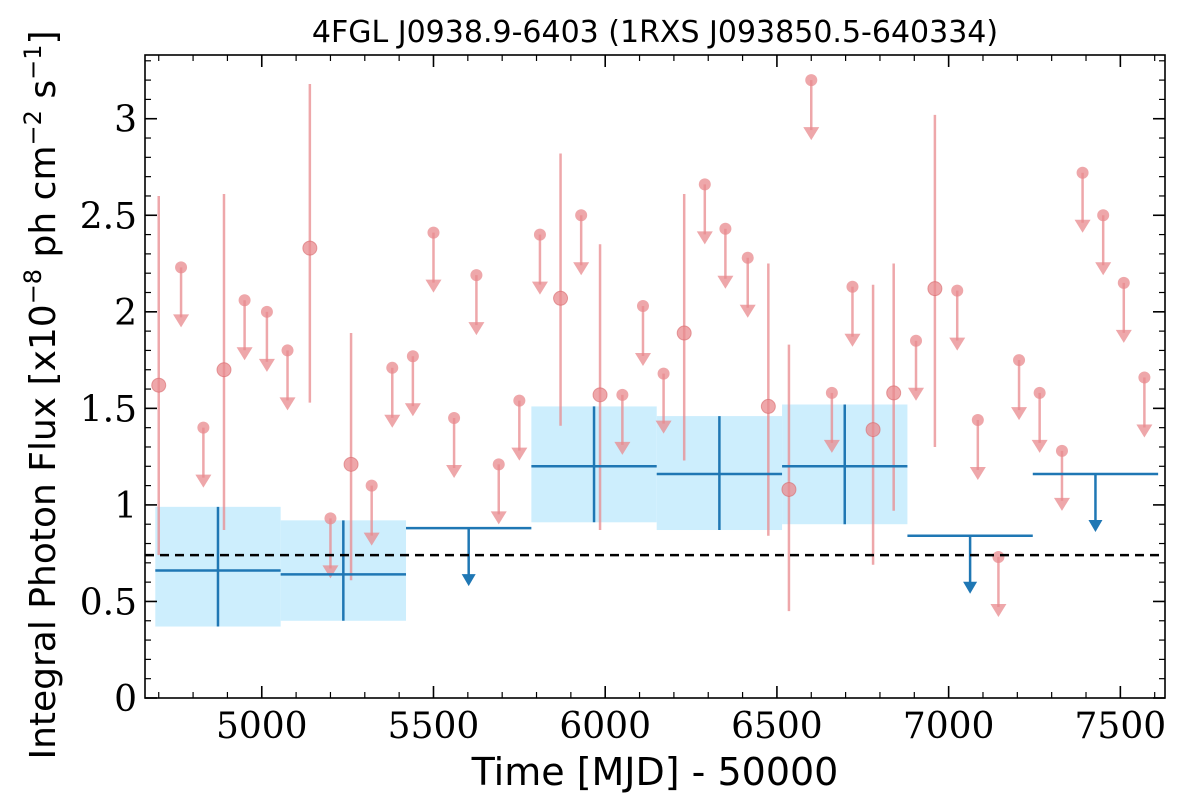 This screenshot has width=1200, height=800. What do you see at coordinates (43, 531) in the screenshot?
I see `y-label-main: Integral Photon Flux [x10` at bounding box center [43, 531].